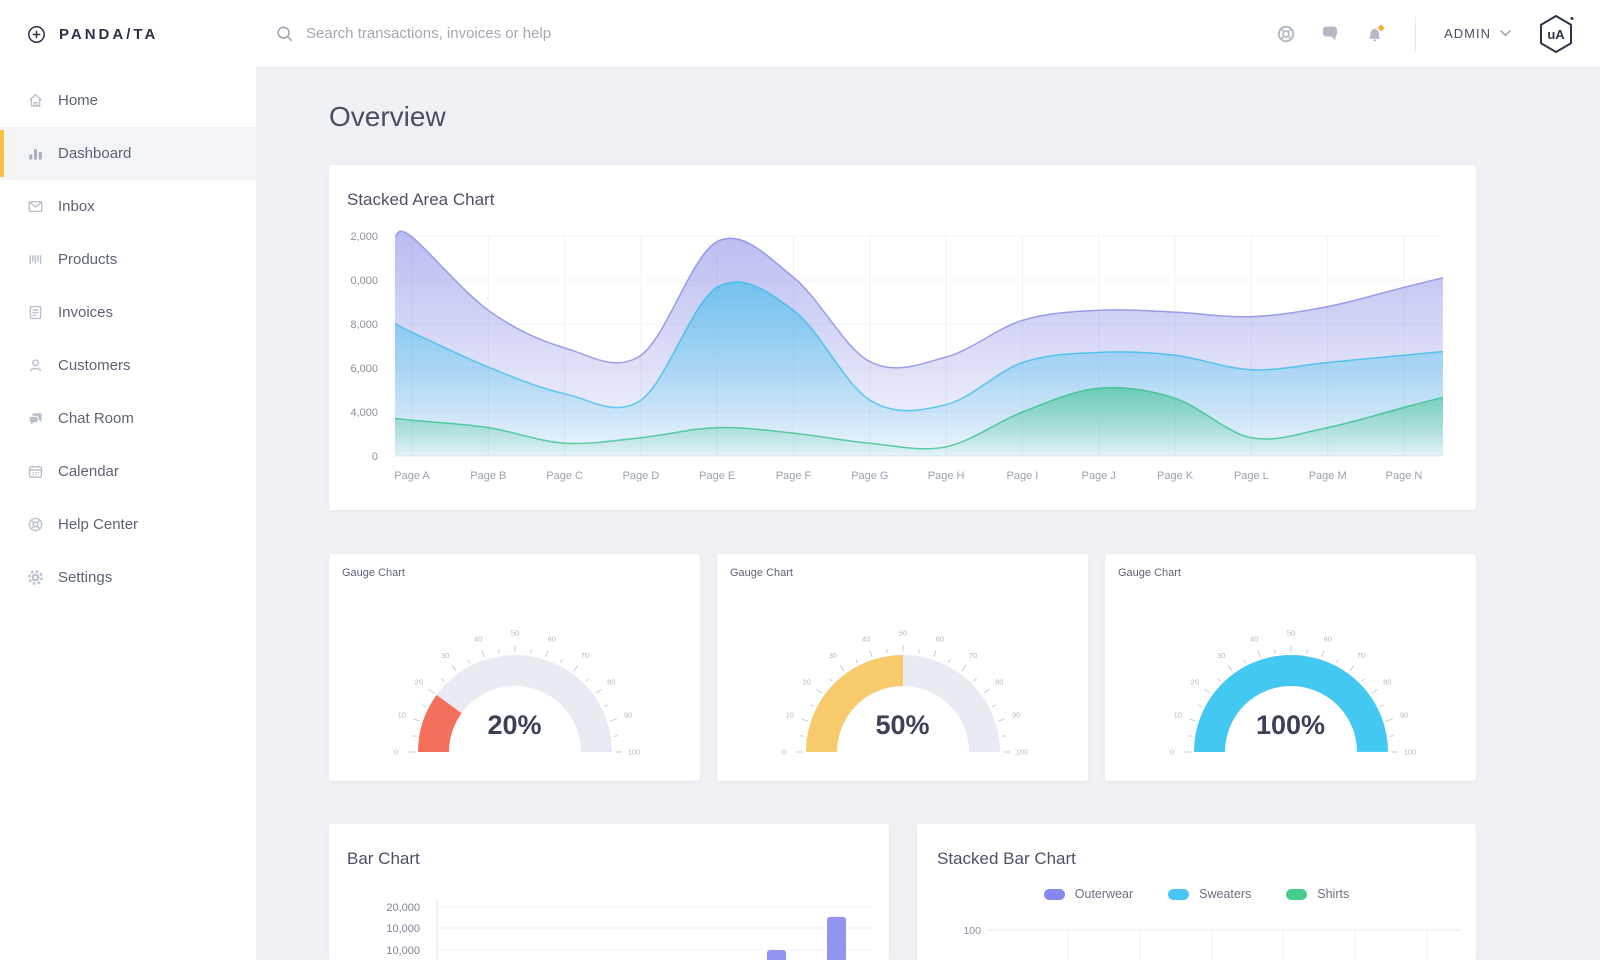  I want to click on legend-item-outerwear: Outerwear, so click(1088, 894).